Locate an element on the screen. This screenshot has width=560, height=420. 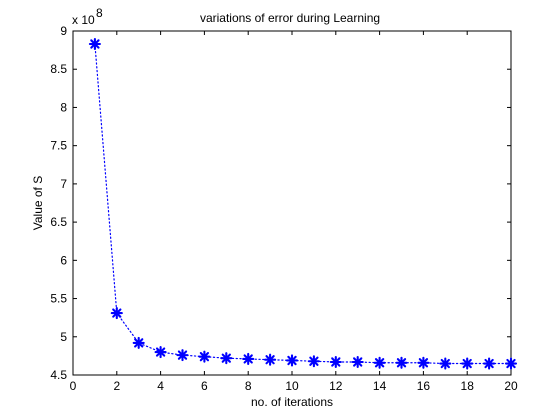
x-tick-label-3: 6 is located at coordinates (204, 386).